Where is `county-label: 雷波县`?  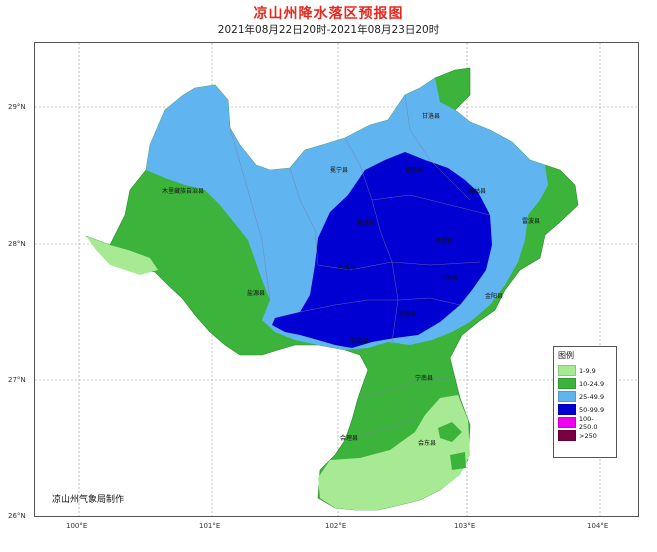
county-label: 雷波县 is located at coordinates (531, 221).